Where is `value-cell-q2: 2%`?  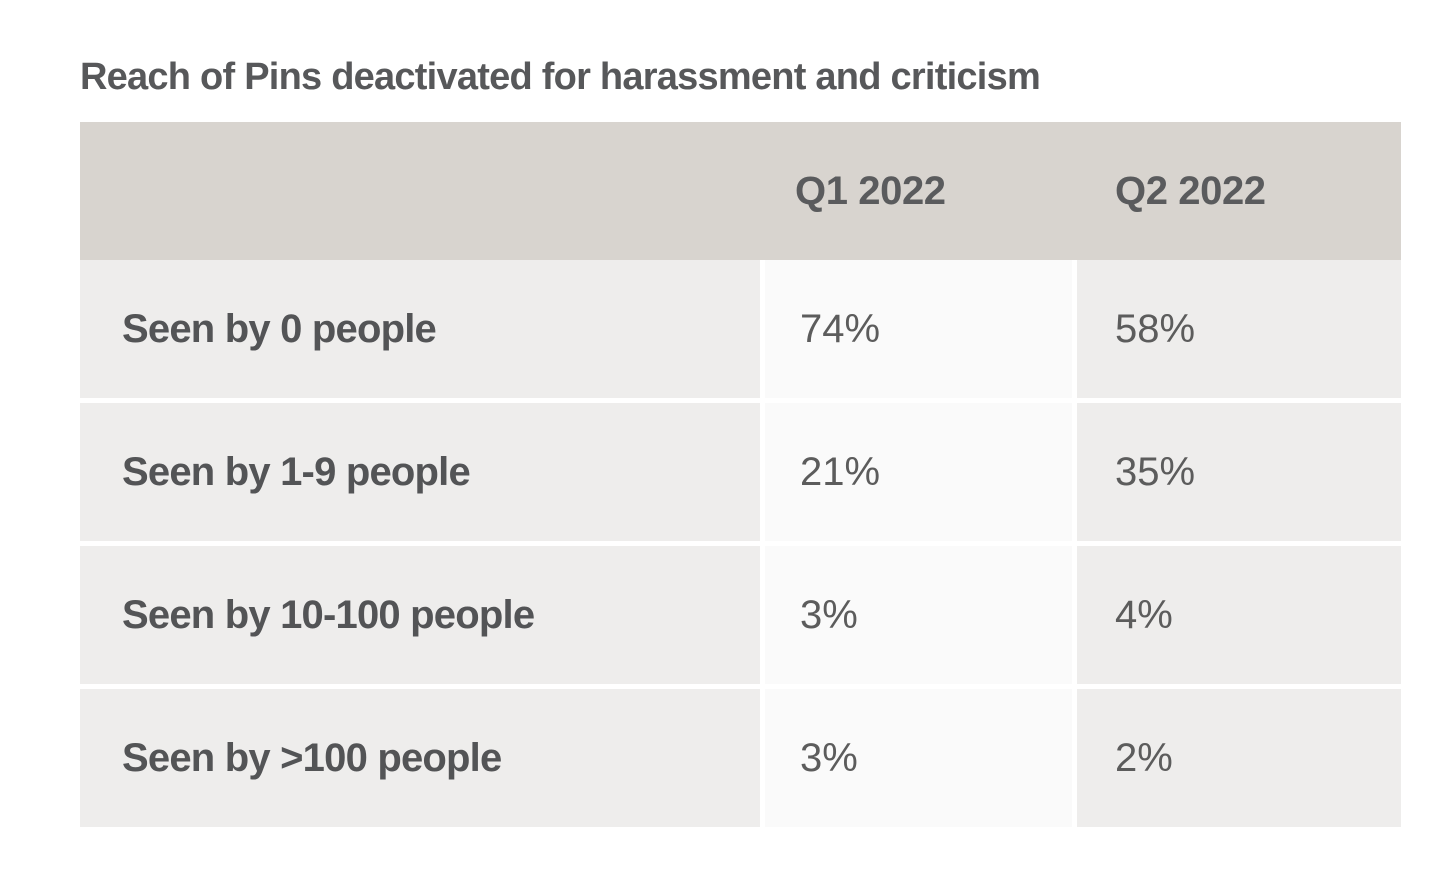 value-cell-q2: 2% is located at coordinates (1239, 758).